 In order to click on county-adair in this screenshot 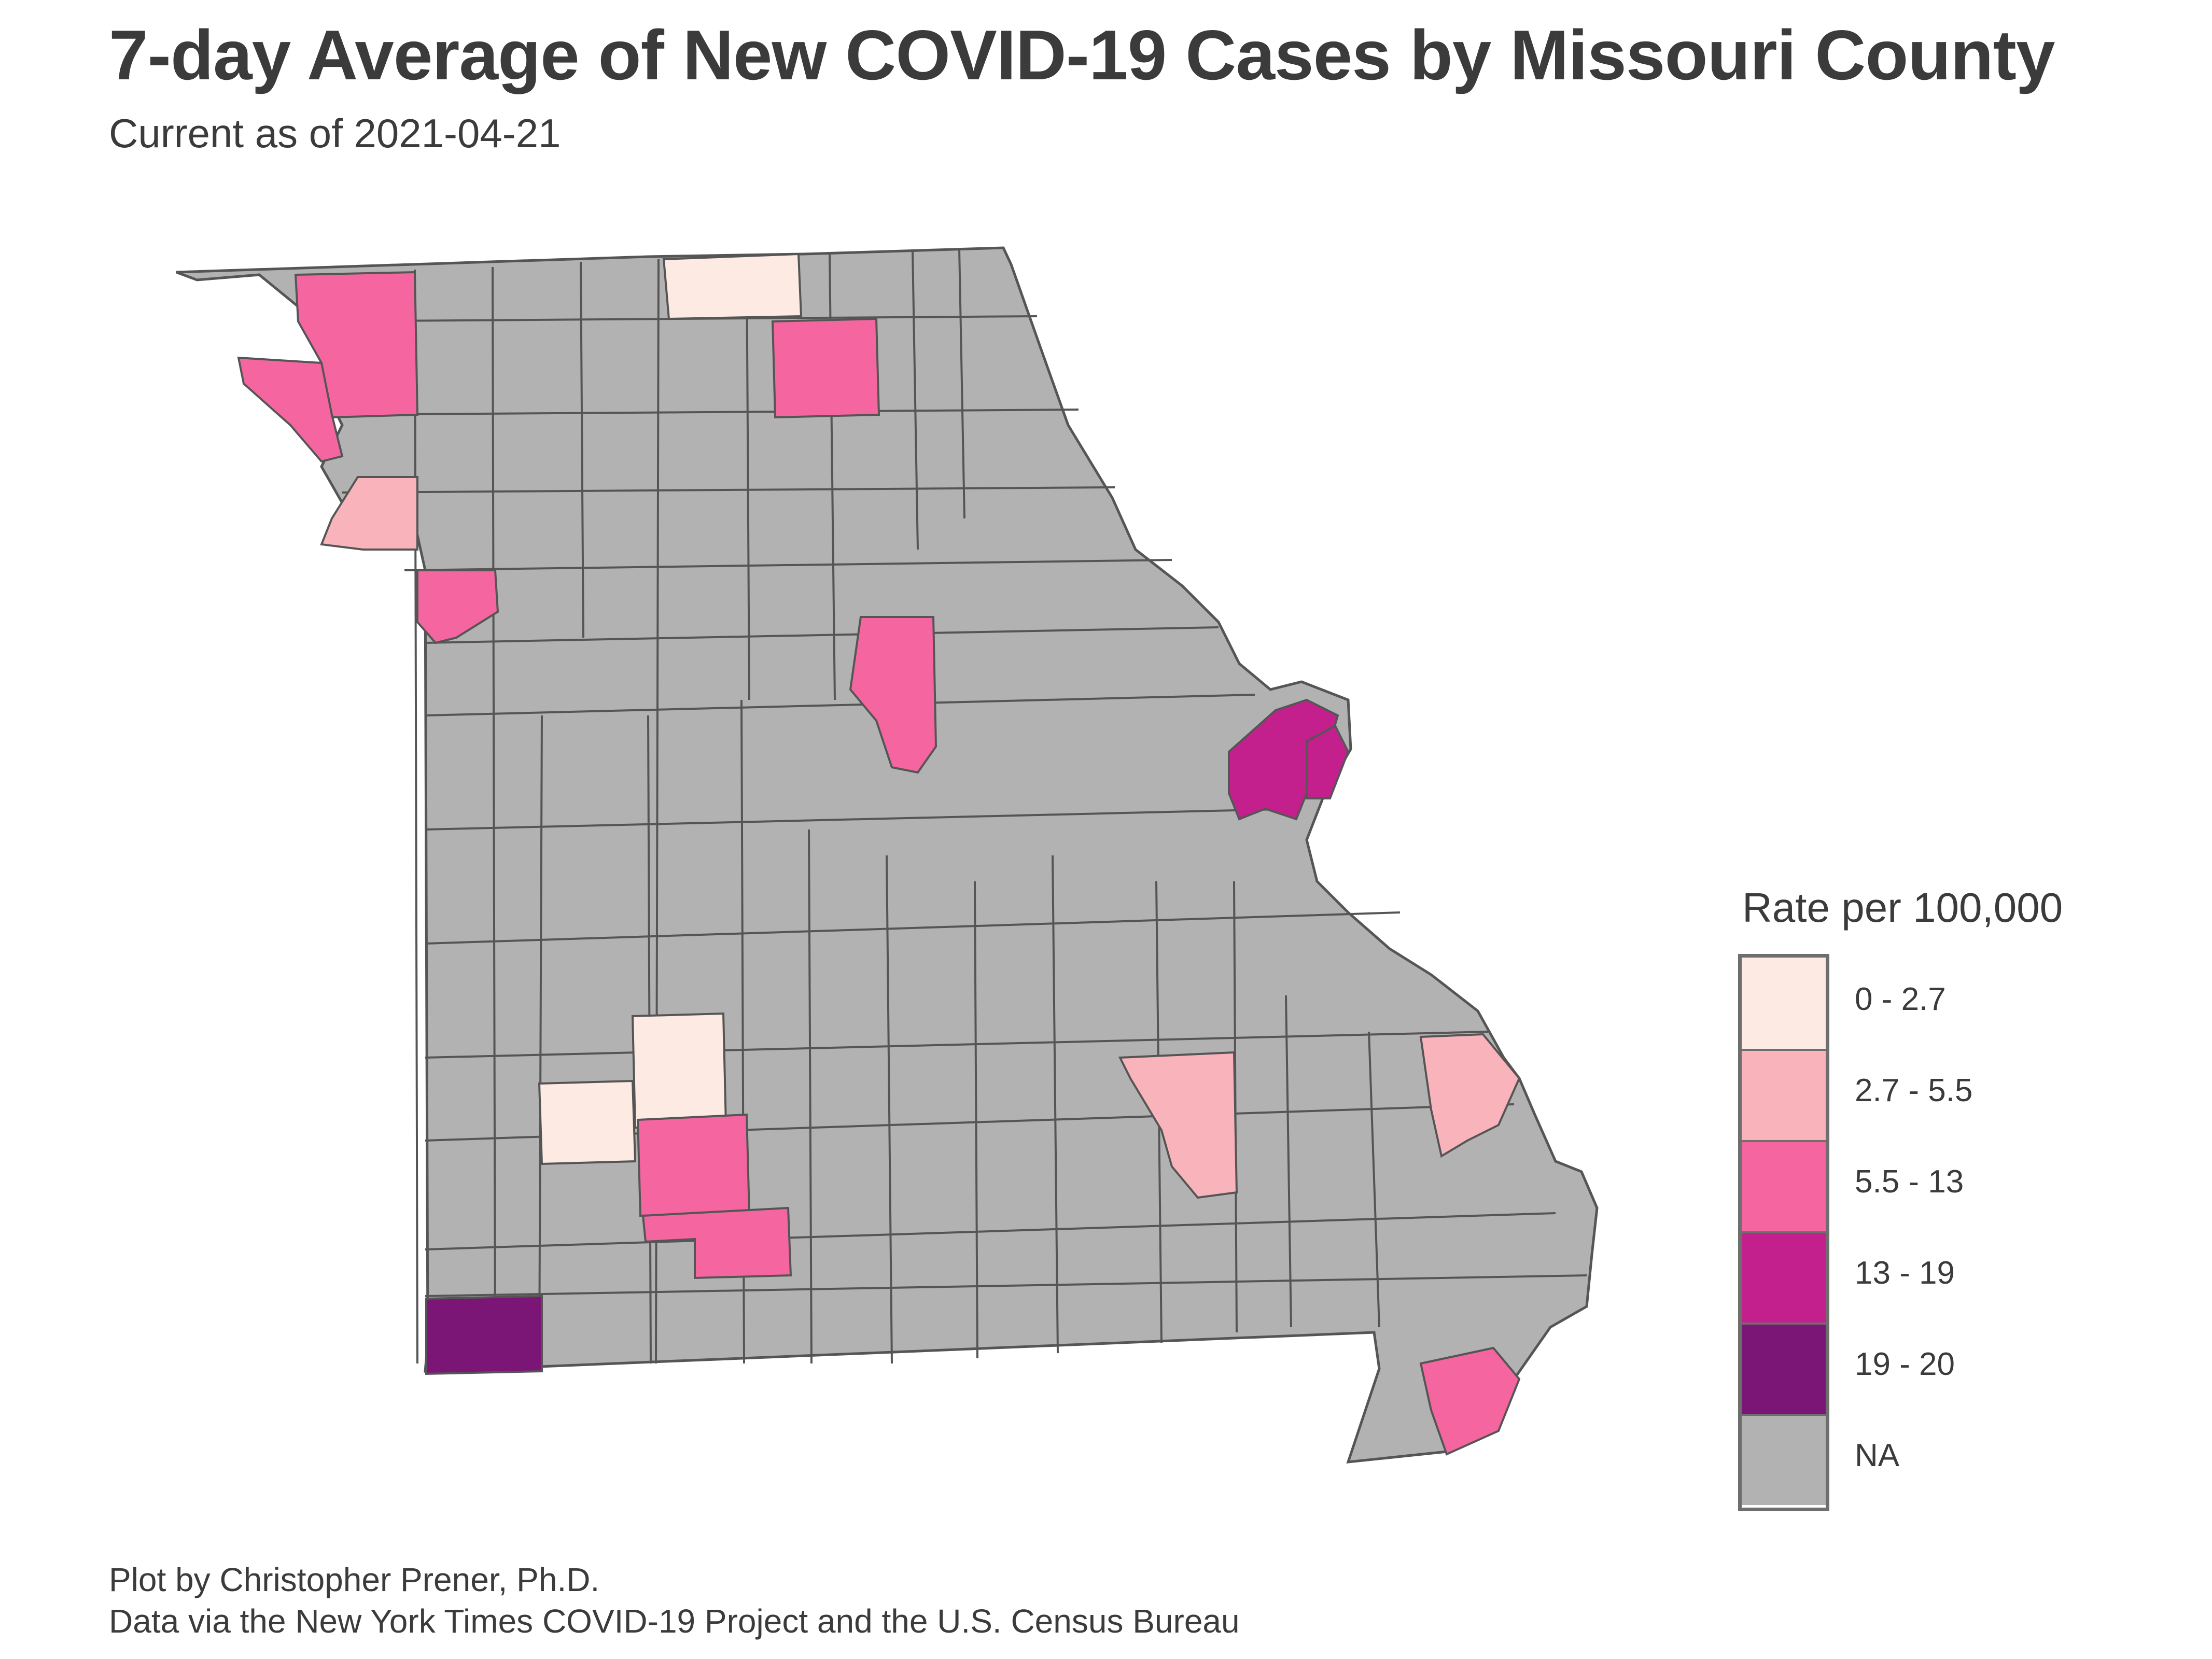, I will do `click(825, 368)`.